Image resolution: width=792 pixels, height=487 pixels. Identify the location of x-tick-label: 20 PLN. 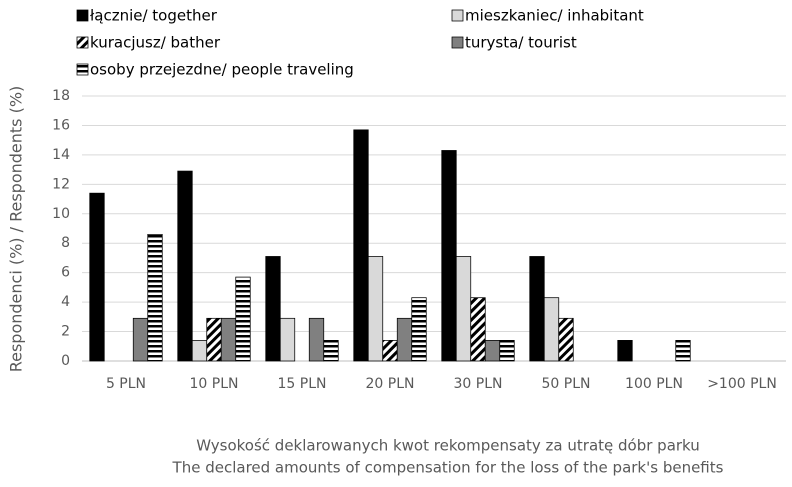
(390, 384).